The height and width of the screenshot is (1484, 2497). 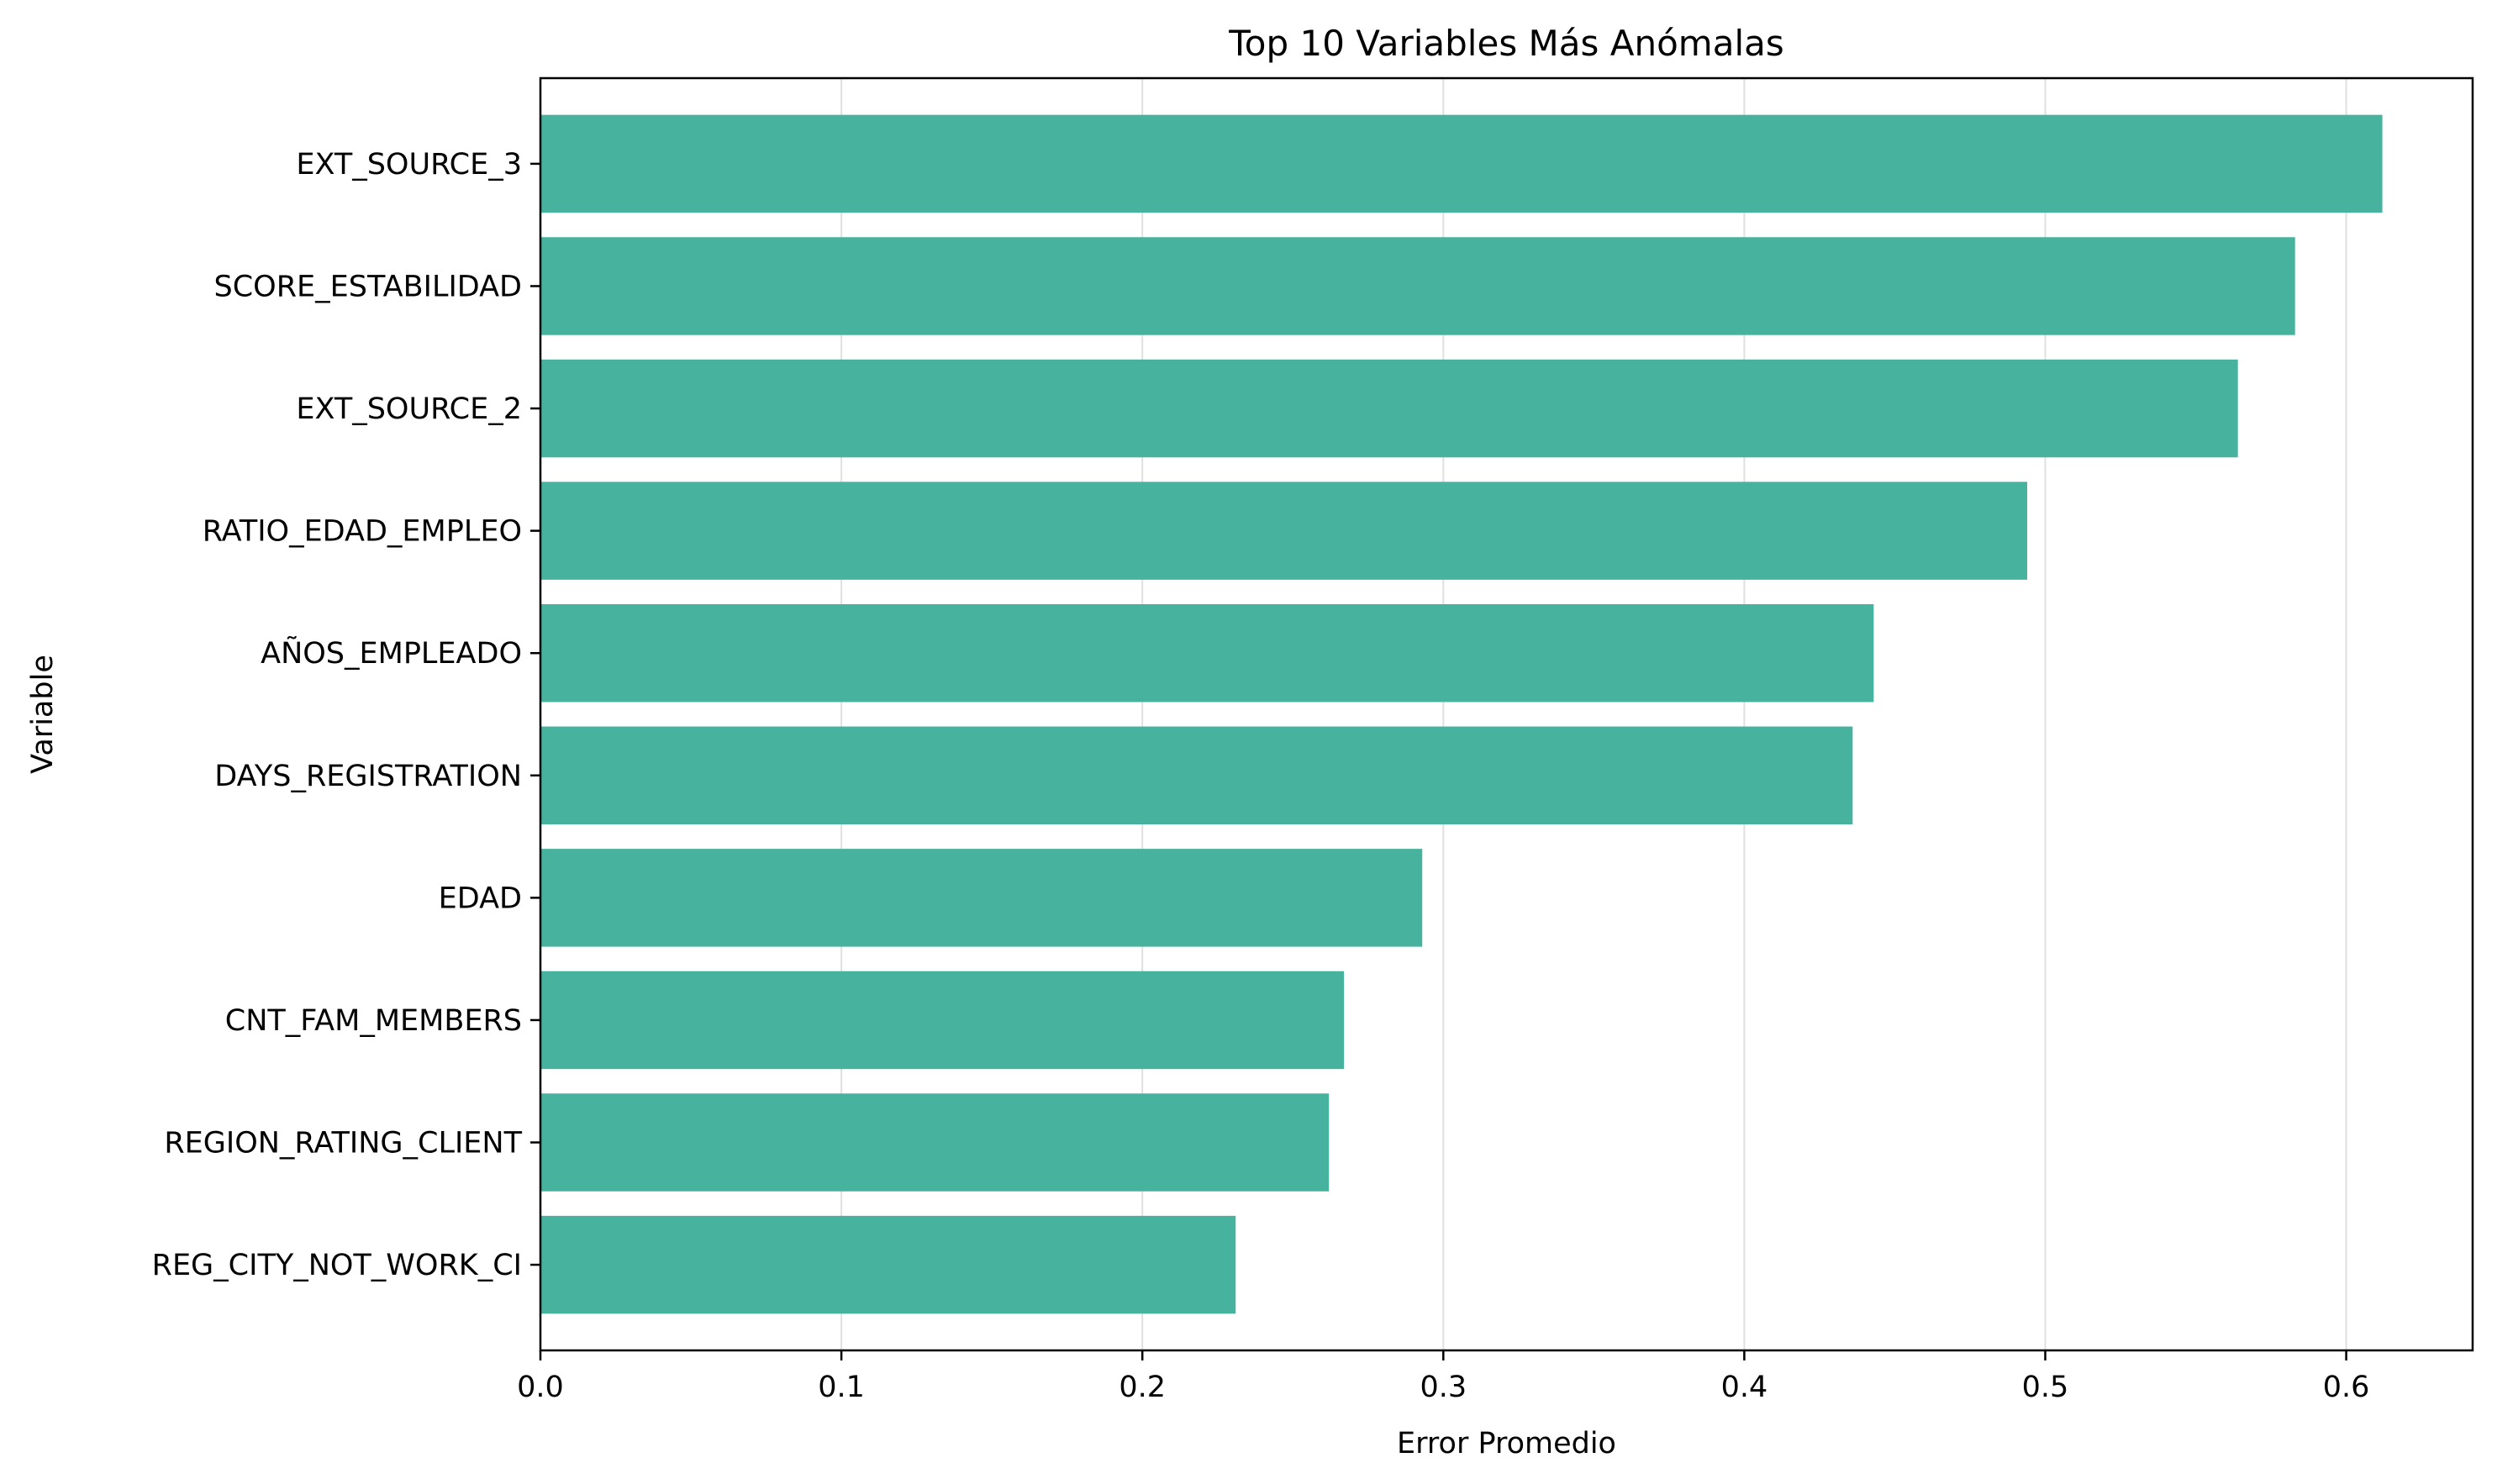 What do you see at coordinates (409, 409) in the screenshot?
I see `y-tick-label: EXT_SOURCE_2` at bounding box center [409, 409].